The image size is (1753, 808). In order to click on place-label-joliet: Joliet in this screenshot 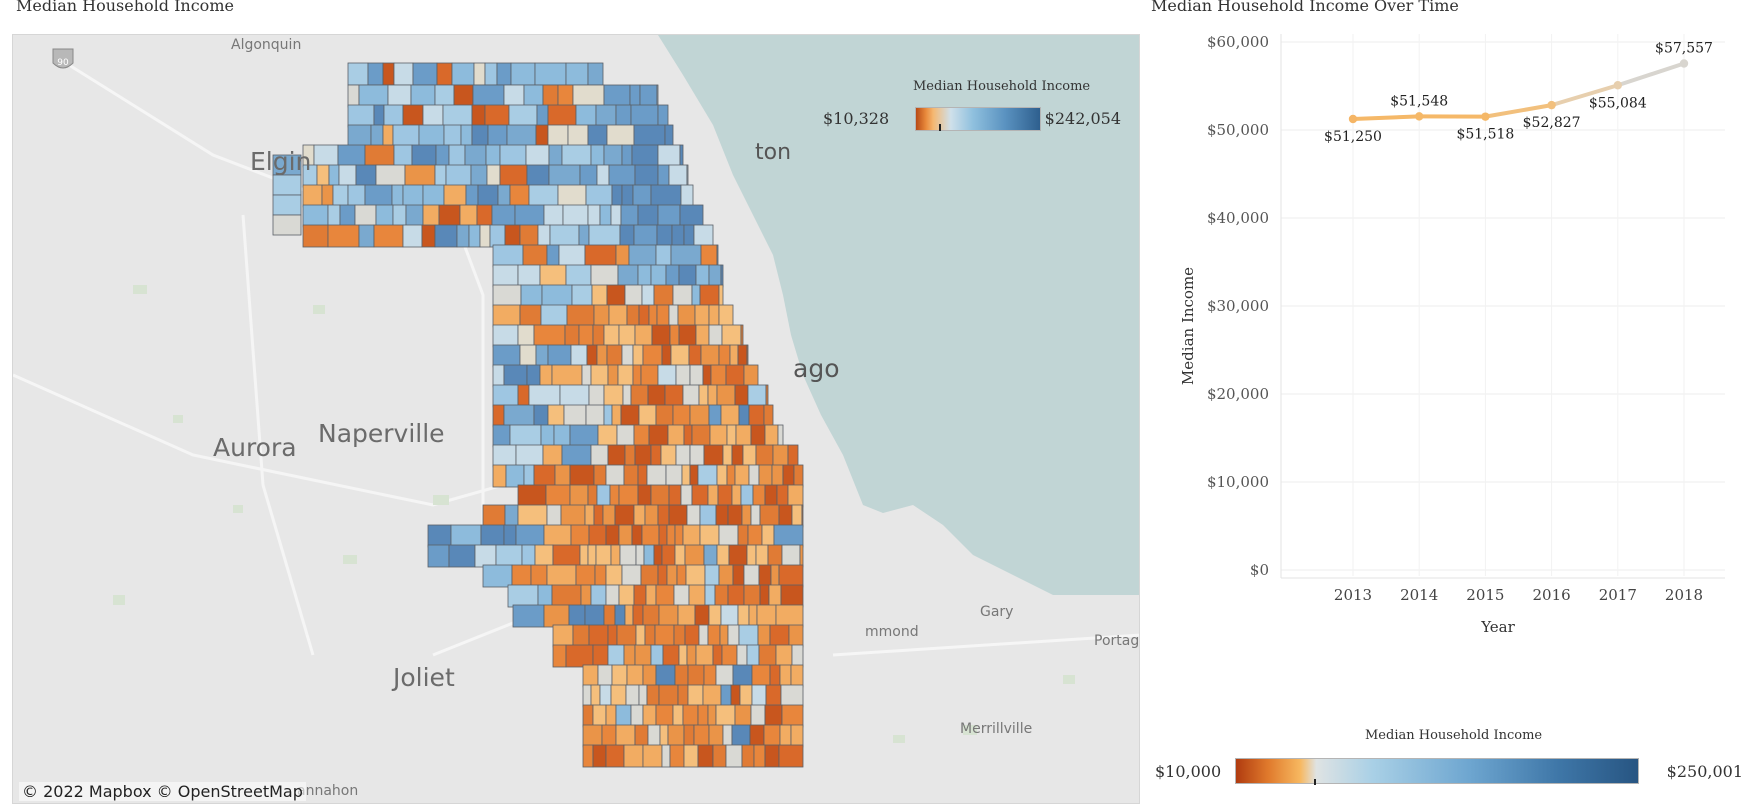, I will do `click(424, 677)`.